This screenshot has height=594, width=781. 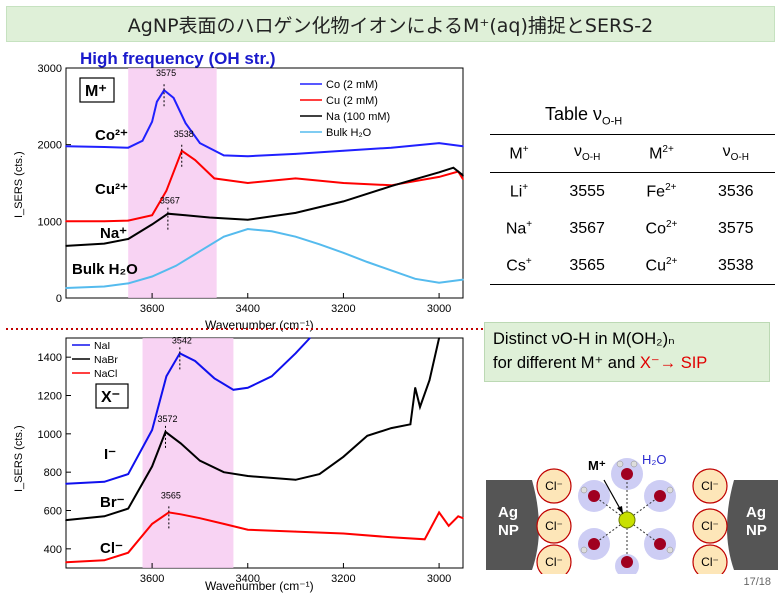 I want to click on slide-title: AgNP表面のハロゲン化物イオンによるM⁺(aq)捕捉とSERS-2, so click(x=390, y=25).